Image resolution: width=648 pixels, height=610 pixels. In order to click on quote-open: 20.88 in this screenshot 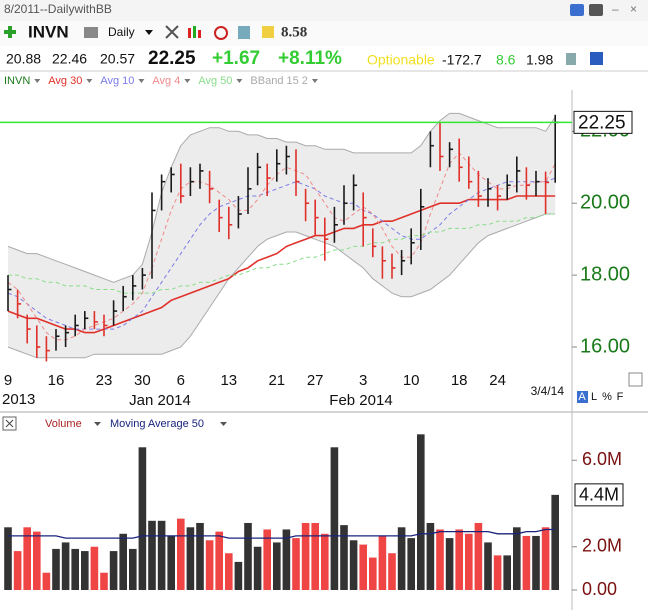, I will do `click(23, 59)`.